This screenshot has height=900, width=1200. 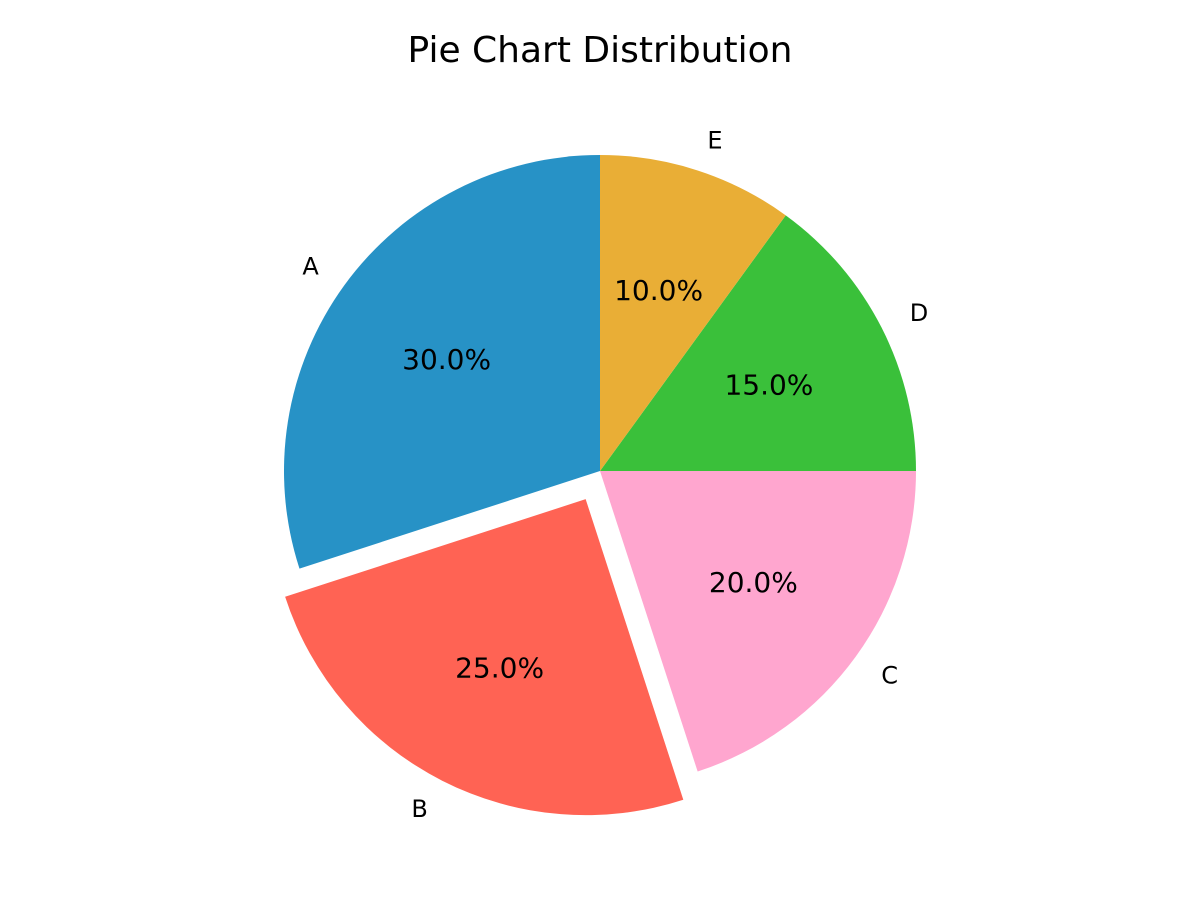 I want to click on pie-slice-a, so click(x=442, y=362).